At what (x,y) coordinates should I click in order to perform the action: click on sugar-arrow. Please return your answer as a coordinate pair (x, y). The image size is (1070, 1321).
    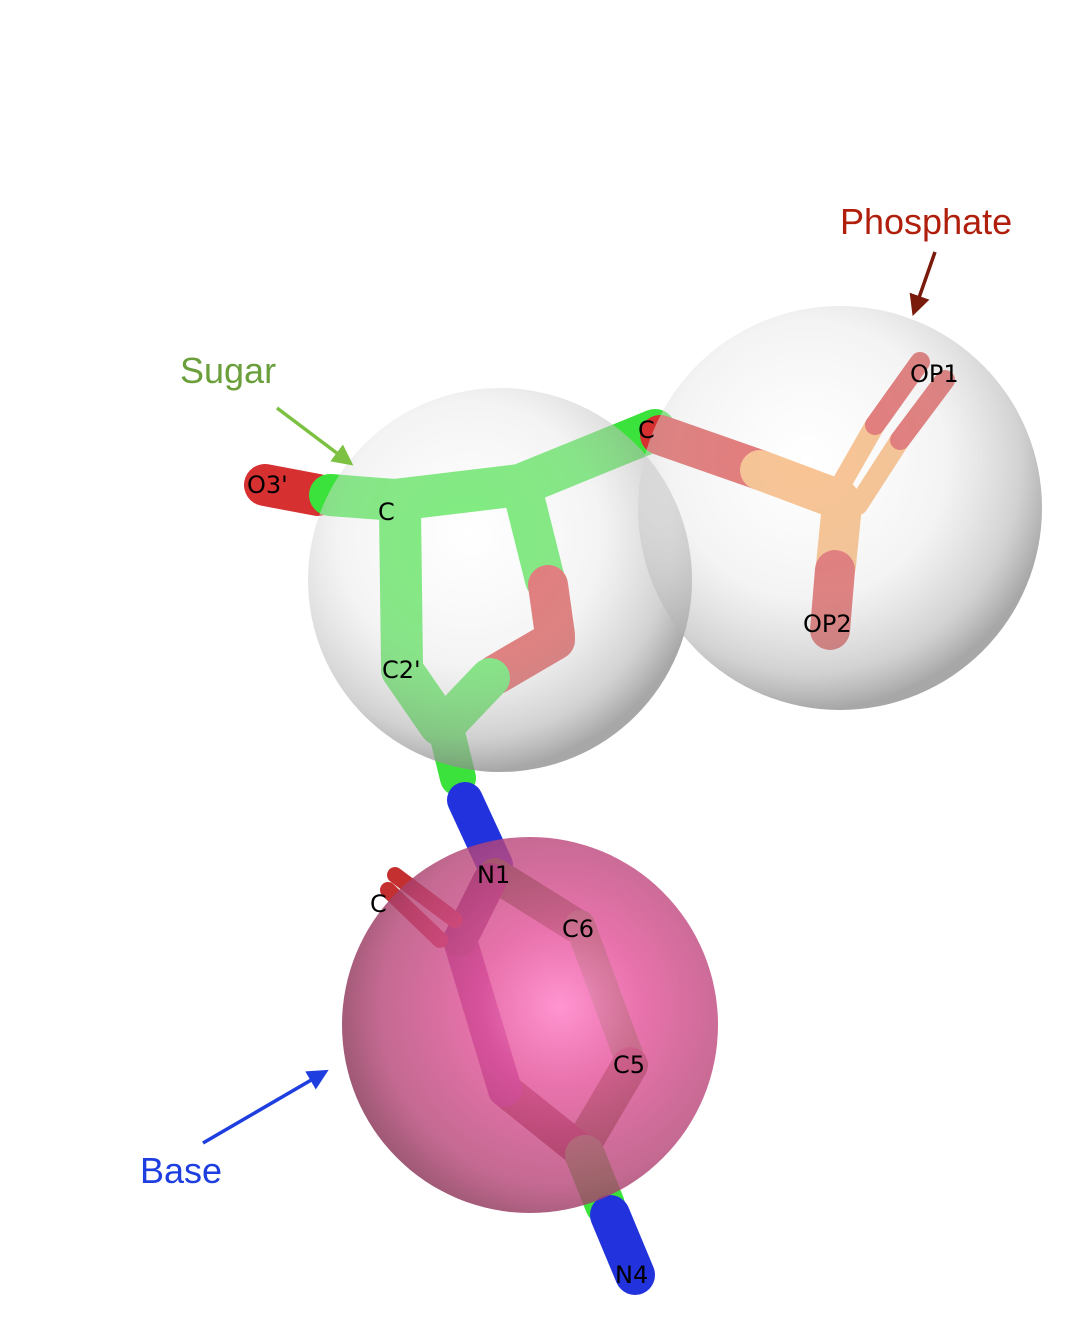
    Looking at the image, I should click on (314, 436).